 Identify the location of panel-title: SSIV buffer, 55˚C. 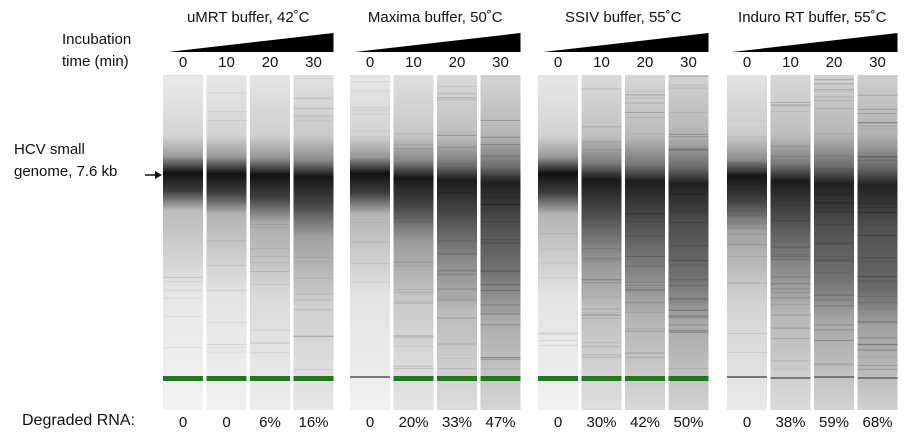
(623, 17).